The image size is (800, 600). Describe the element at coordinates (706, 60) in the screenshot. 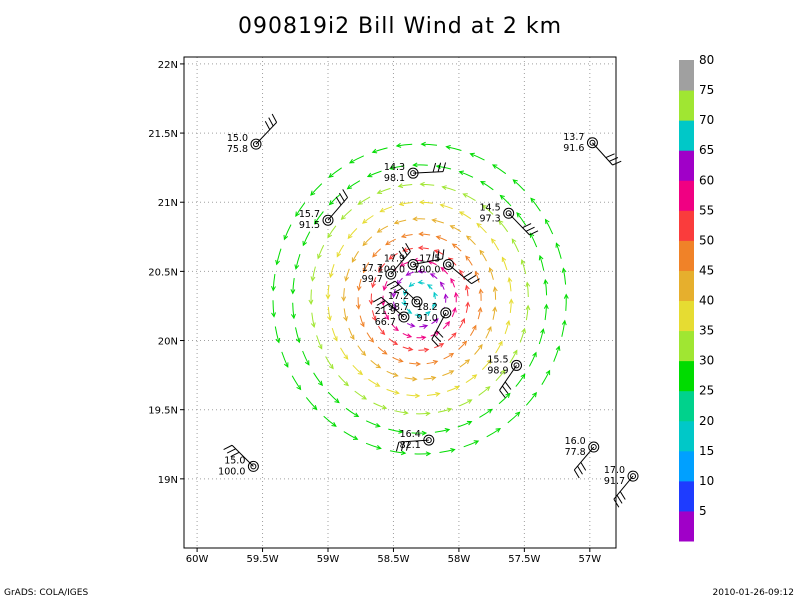

I see `colorbar-label: 80` at that location.